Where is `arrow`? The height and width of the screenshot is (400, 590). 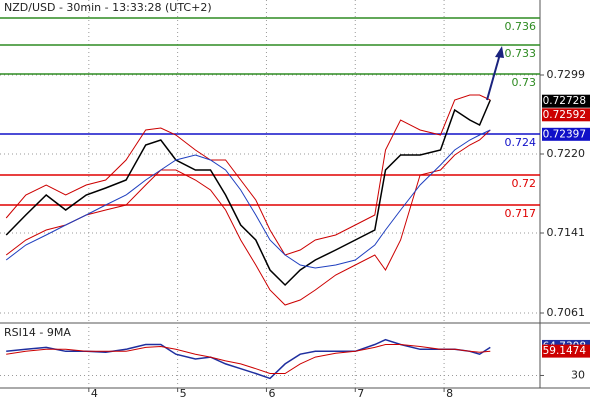
arrow is located at coordinates (495, 73).